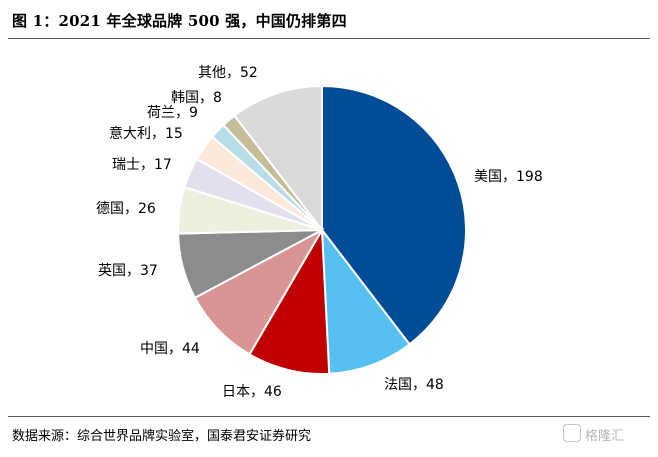 This screenshot has width=658, height=457. I want to click on slice-label-8: 意大利，15, so click(146, 133).